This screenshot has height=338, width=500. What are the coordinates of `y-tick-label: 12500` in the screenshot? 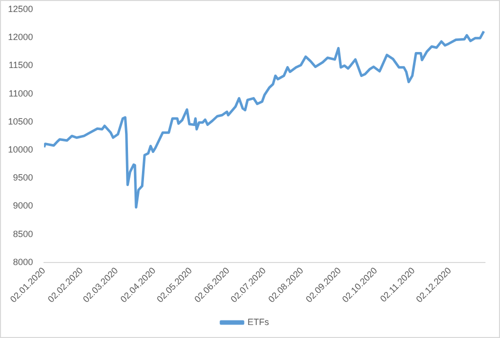 It's located at (21, 9).